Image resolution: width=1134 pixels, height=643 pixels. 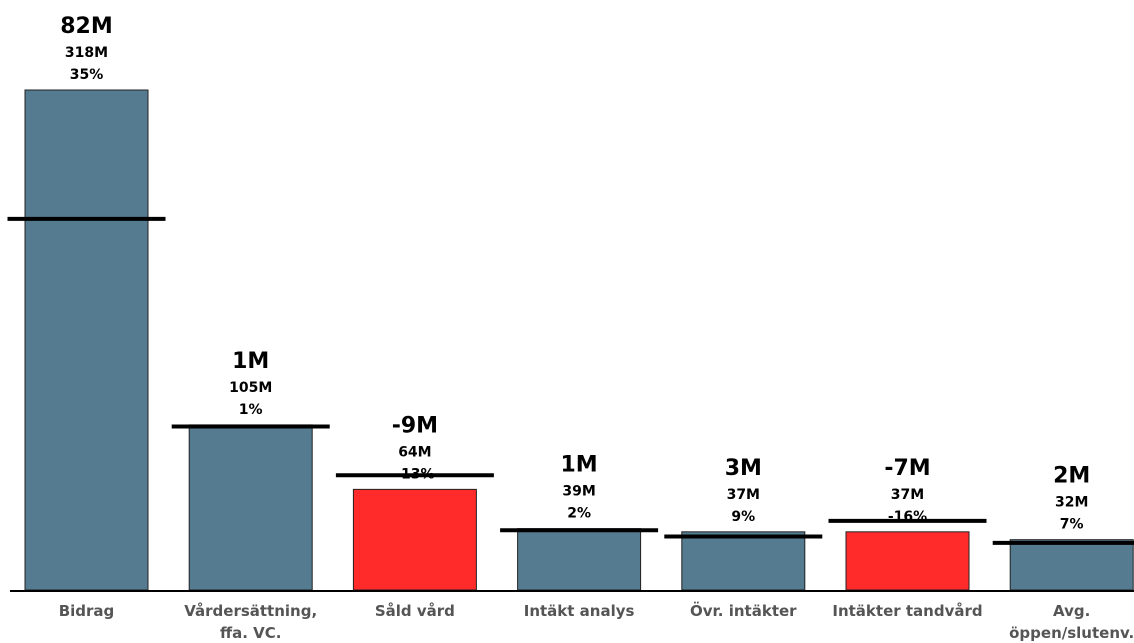 I want to click on category-label: öppen/slutenv., so click(x=1071, y=633).